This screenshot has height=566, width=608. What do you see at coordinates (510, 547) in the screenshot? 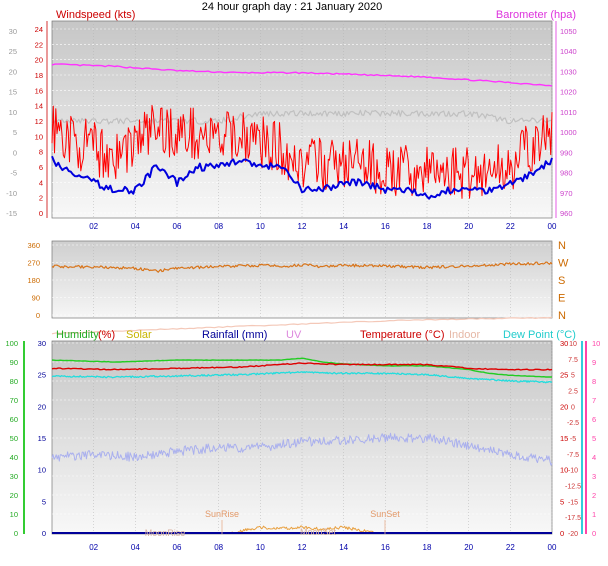
I see `temp-x-tick-label: 22` at bounding box center [510, 547].